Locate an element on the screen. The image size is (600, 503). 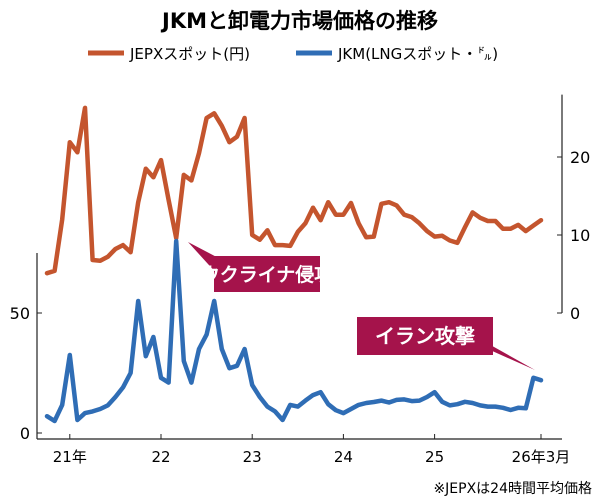
legend-label-jepx: JEPXスポット(円) is located at coordinates (189, 54).